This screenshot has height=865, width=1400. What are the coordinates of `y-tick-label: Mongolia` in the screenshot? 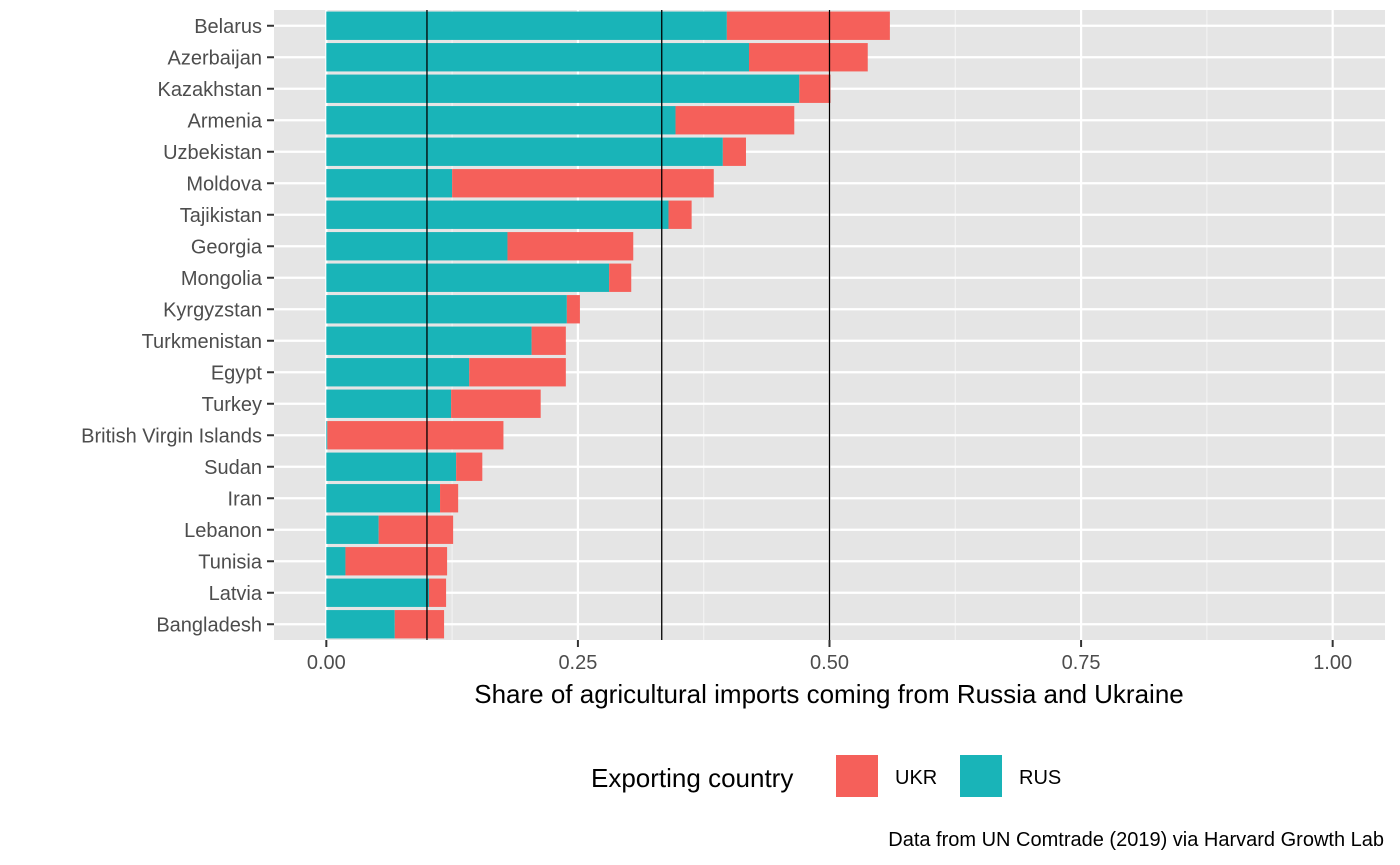 It's located at (222, 279).